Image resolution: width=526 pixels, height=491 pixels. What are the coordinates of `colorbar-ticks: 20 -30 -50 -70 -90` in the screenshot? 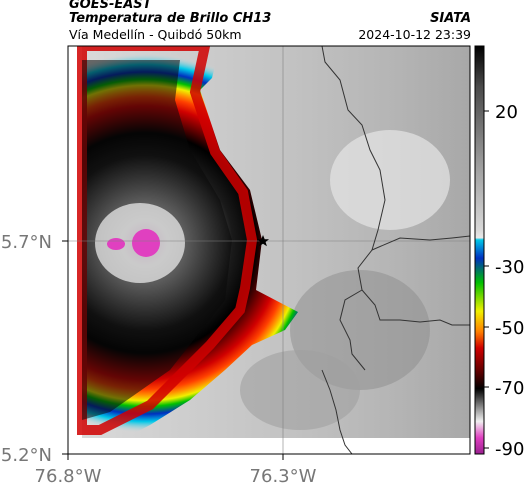 It's located at (504, 281).